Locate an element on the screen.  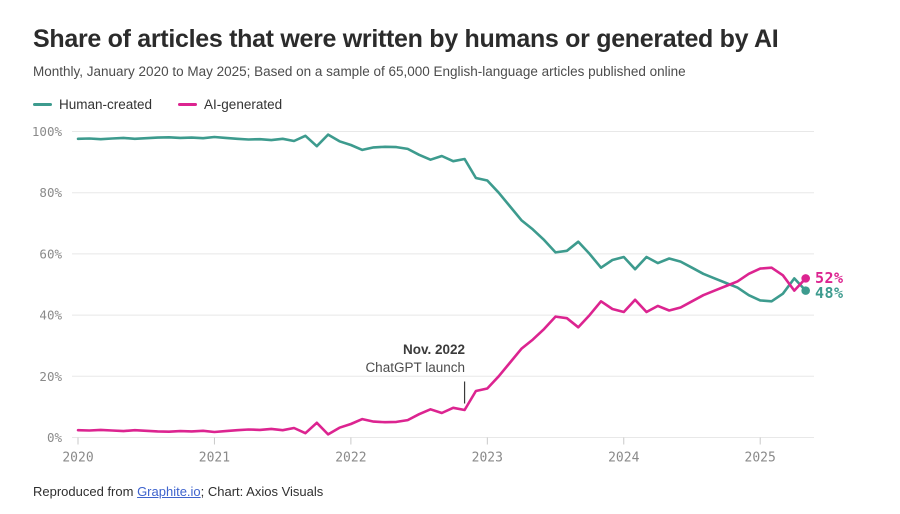
human-end-value-label: 48% is located at coordinates (829, 293).